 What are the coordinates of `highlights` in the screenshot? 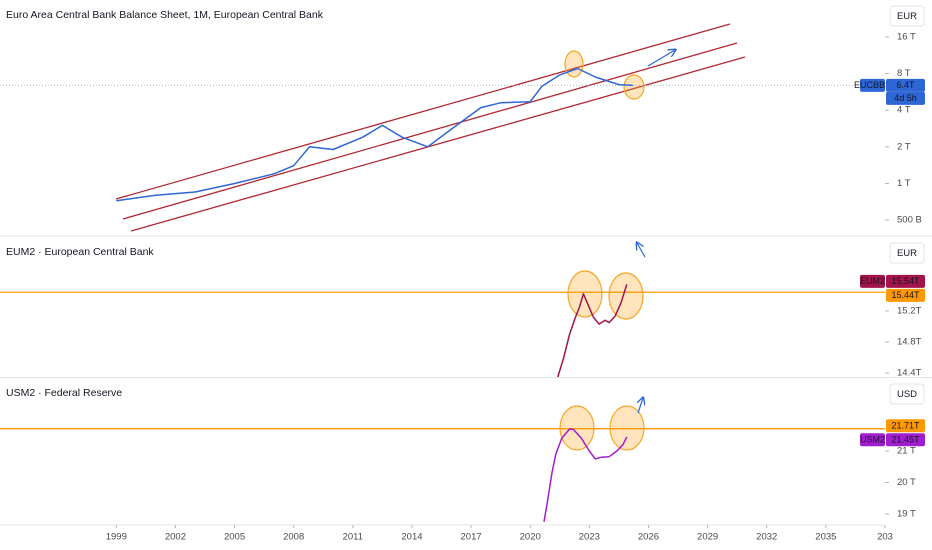 It's located at (602, 250).